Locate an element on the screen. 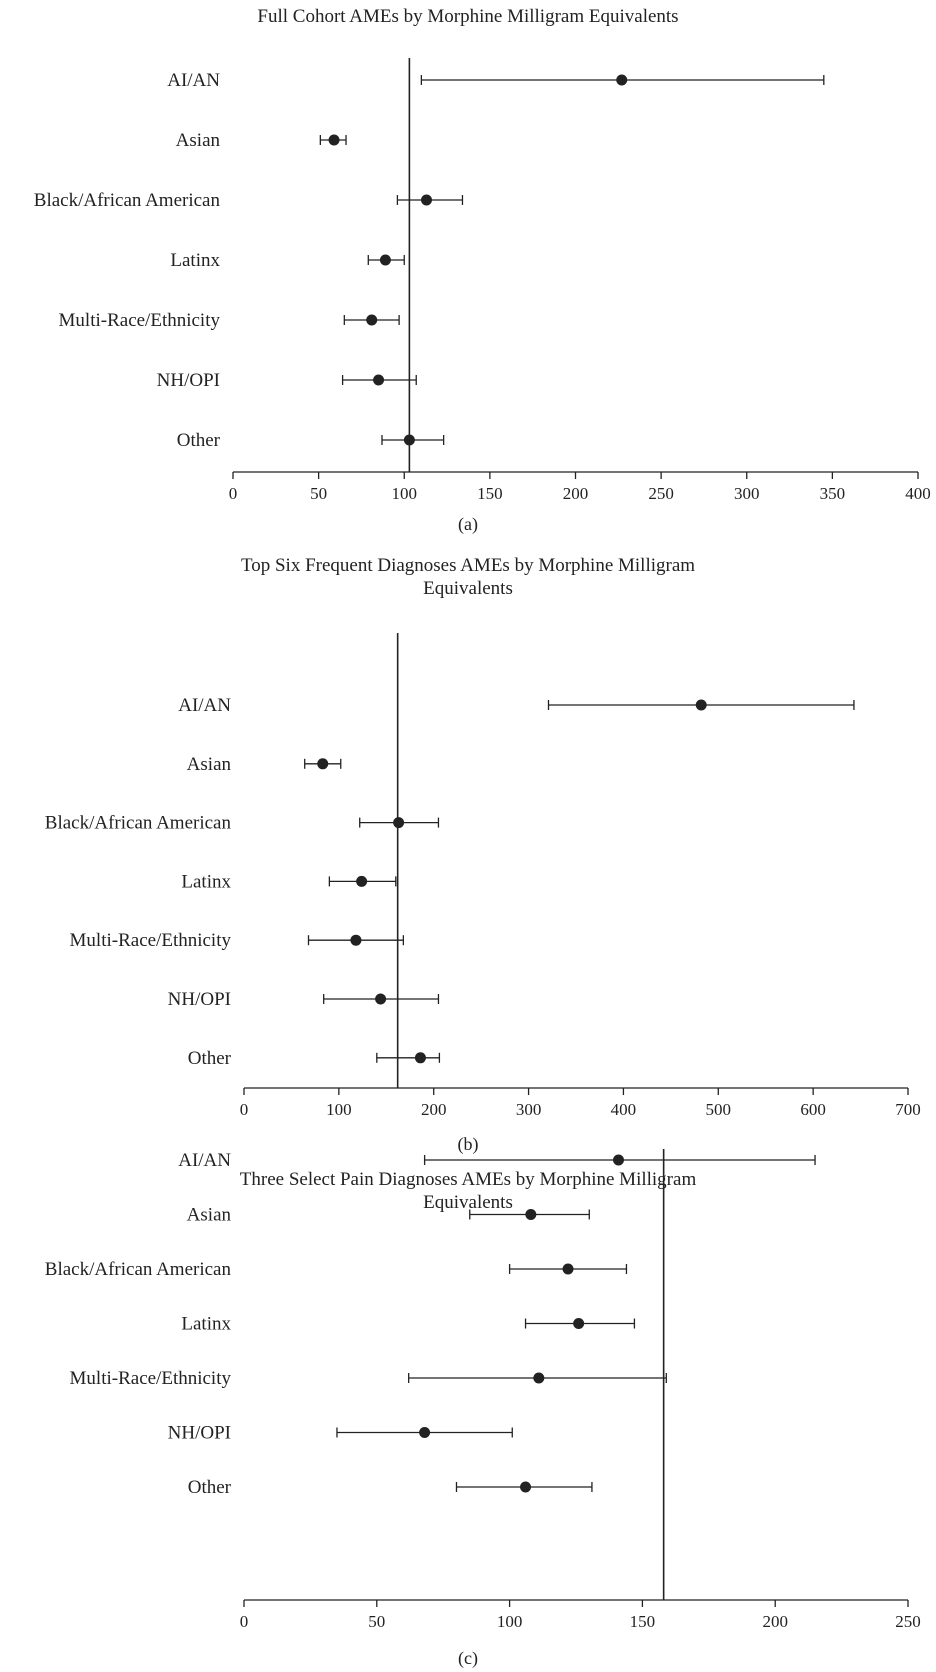 Image resolution: width=936 pixels, height=1672 pixels. panel-label: (a) is located at coordinates (468, 524).